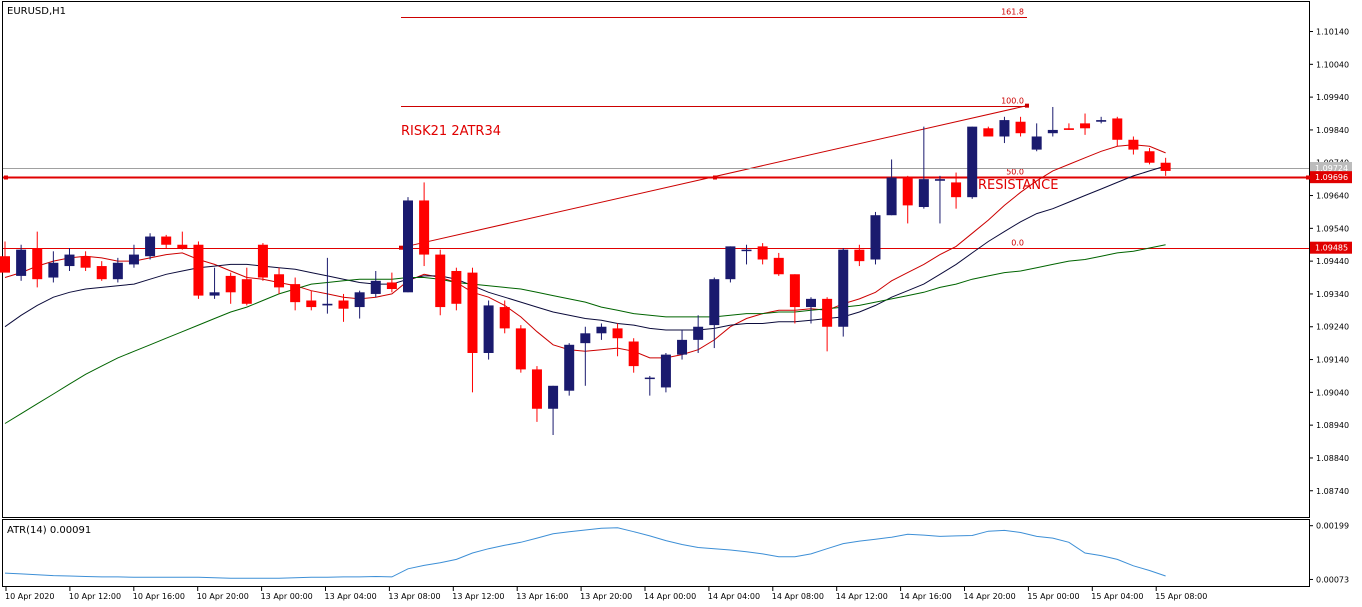 The width and height of the screenshot is (1362, 607). What do you see at coordinates (1332, 228) in the screenshot?
I see `price-tick-label: 1.09540` at bounding box center [1332, 228].